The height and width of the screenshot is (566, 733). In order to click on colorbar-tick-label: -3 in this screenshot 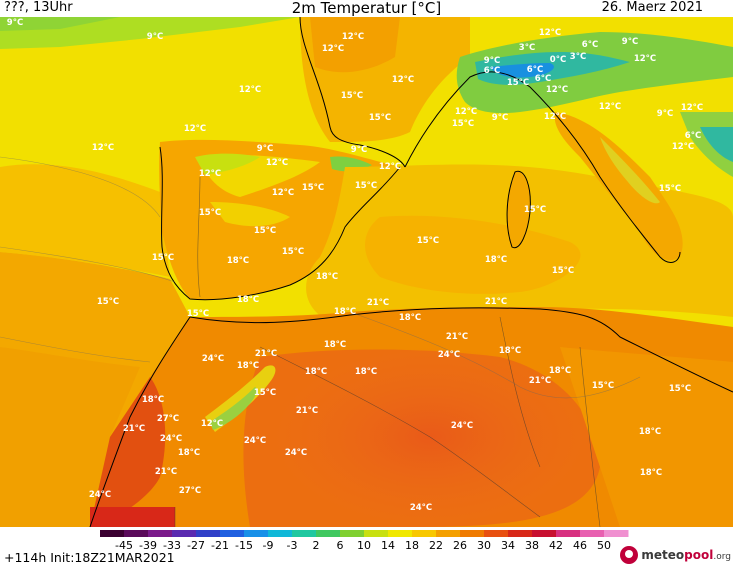, I will do `click(292, 545)`.